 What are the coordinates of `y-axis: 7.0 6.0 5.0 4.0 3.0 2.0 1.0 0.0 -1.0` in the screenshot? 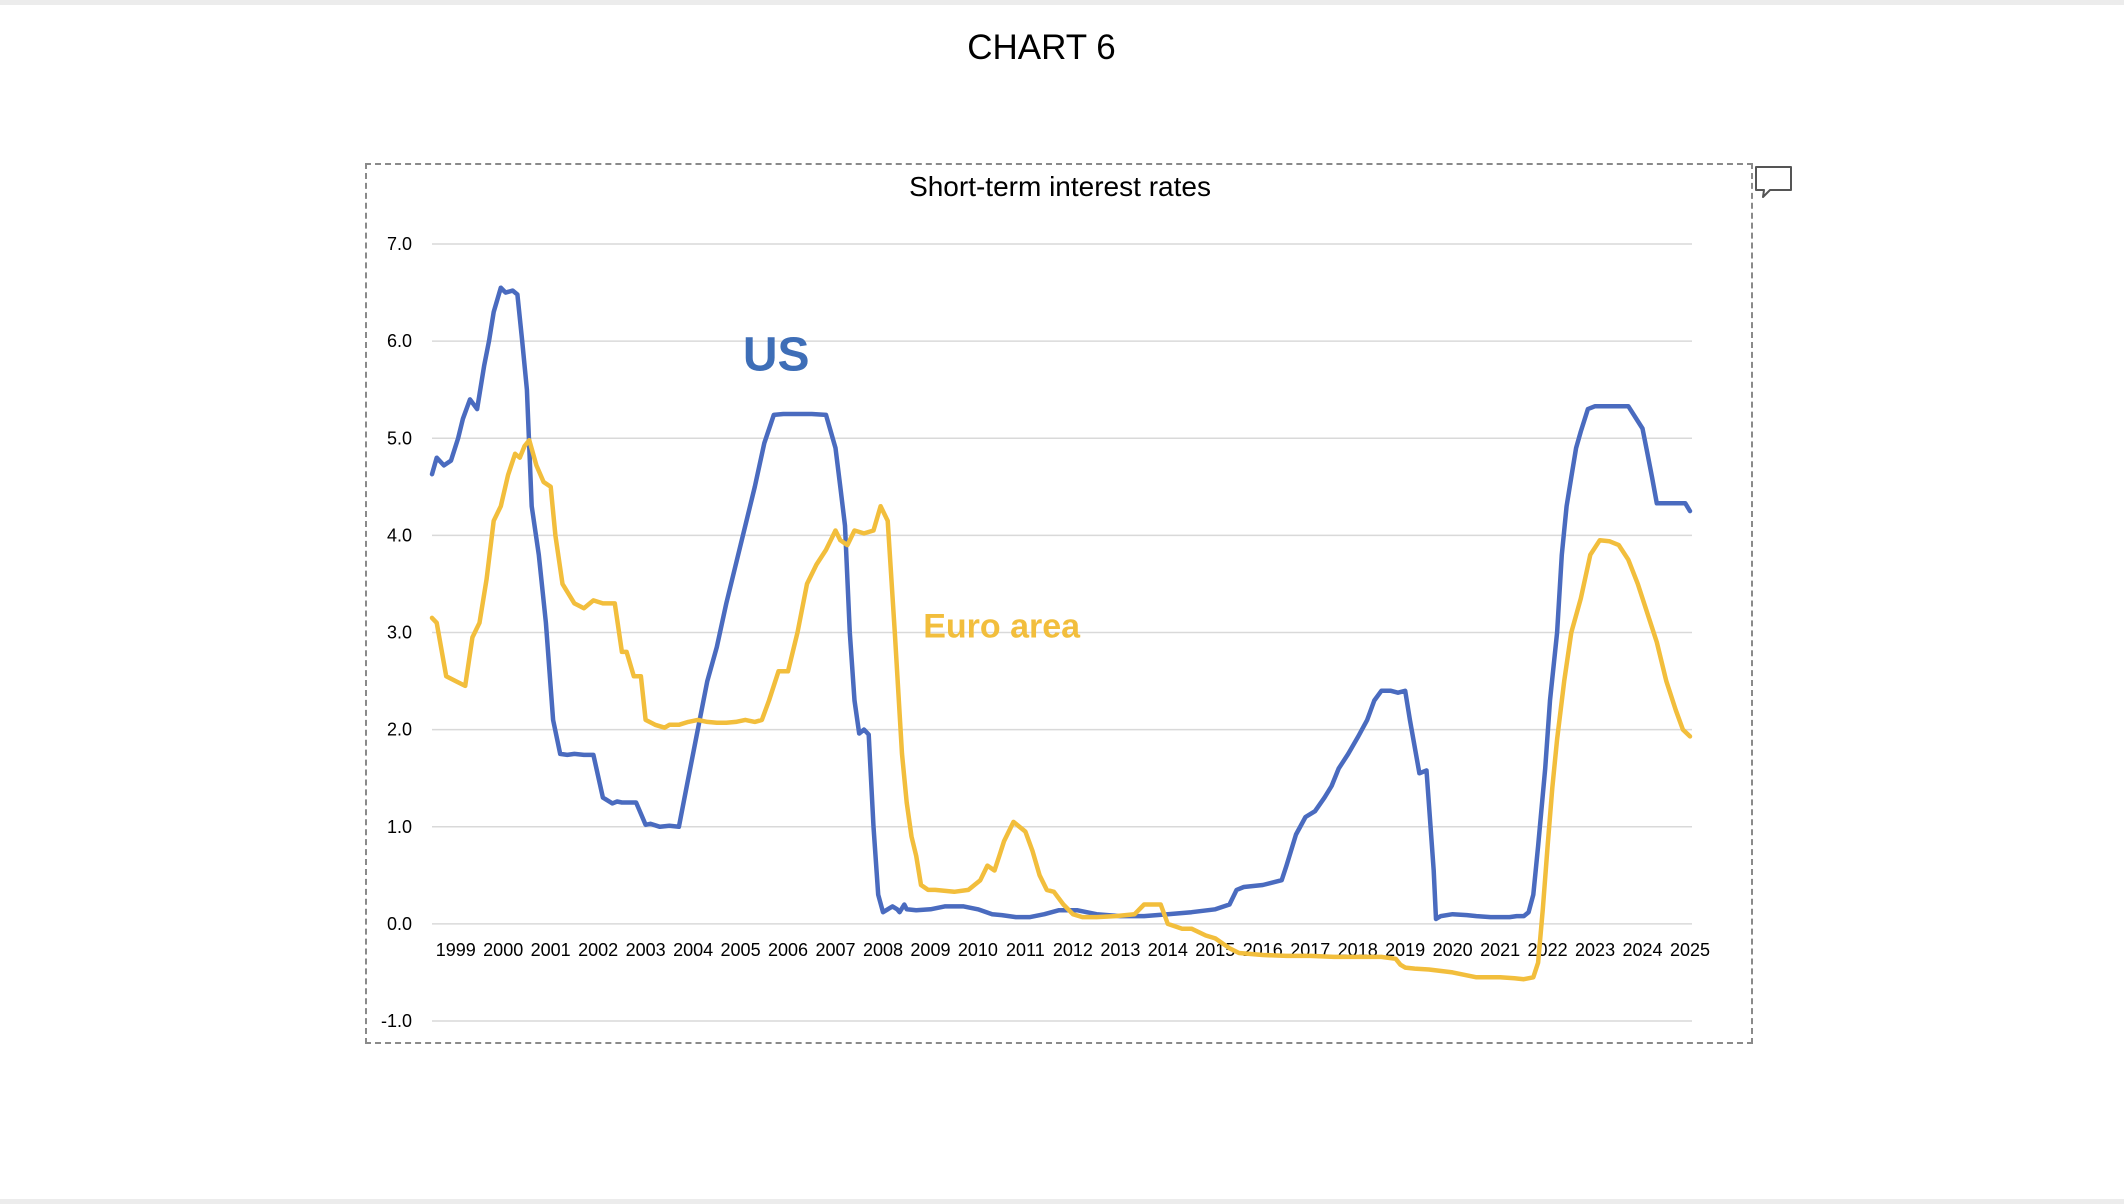 It's located at (396, 632).